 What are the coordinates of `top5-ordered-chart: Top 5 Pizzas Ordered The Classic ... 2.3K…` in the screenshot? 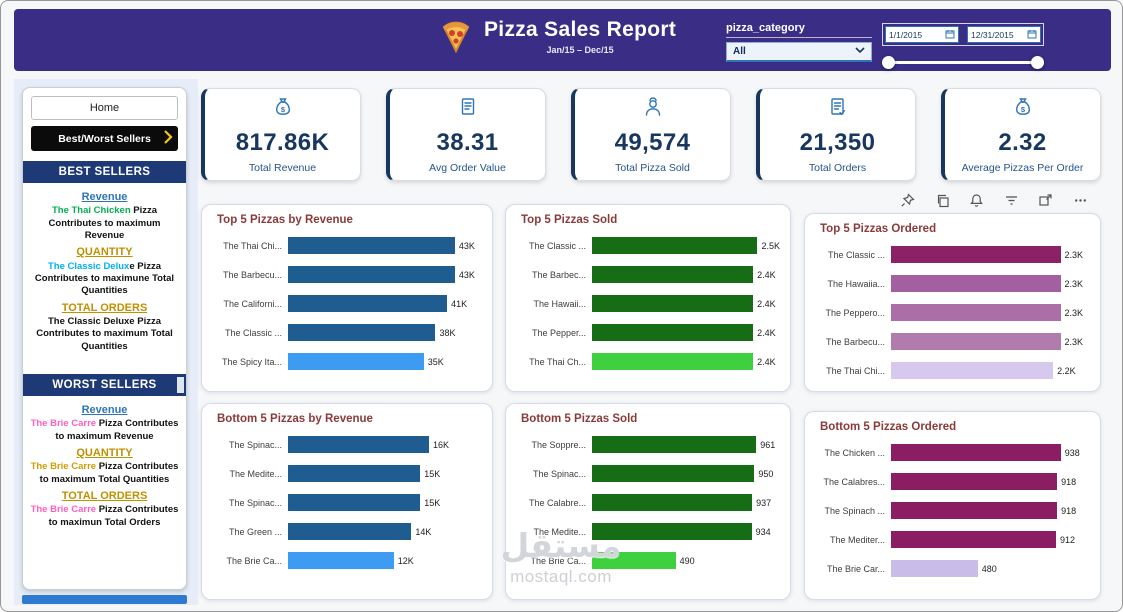 It's located at (952, 302).